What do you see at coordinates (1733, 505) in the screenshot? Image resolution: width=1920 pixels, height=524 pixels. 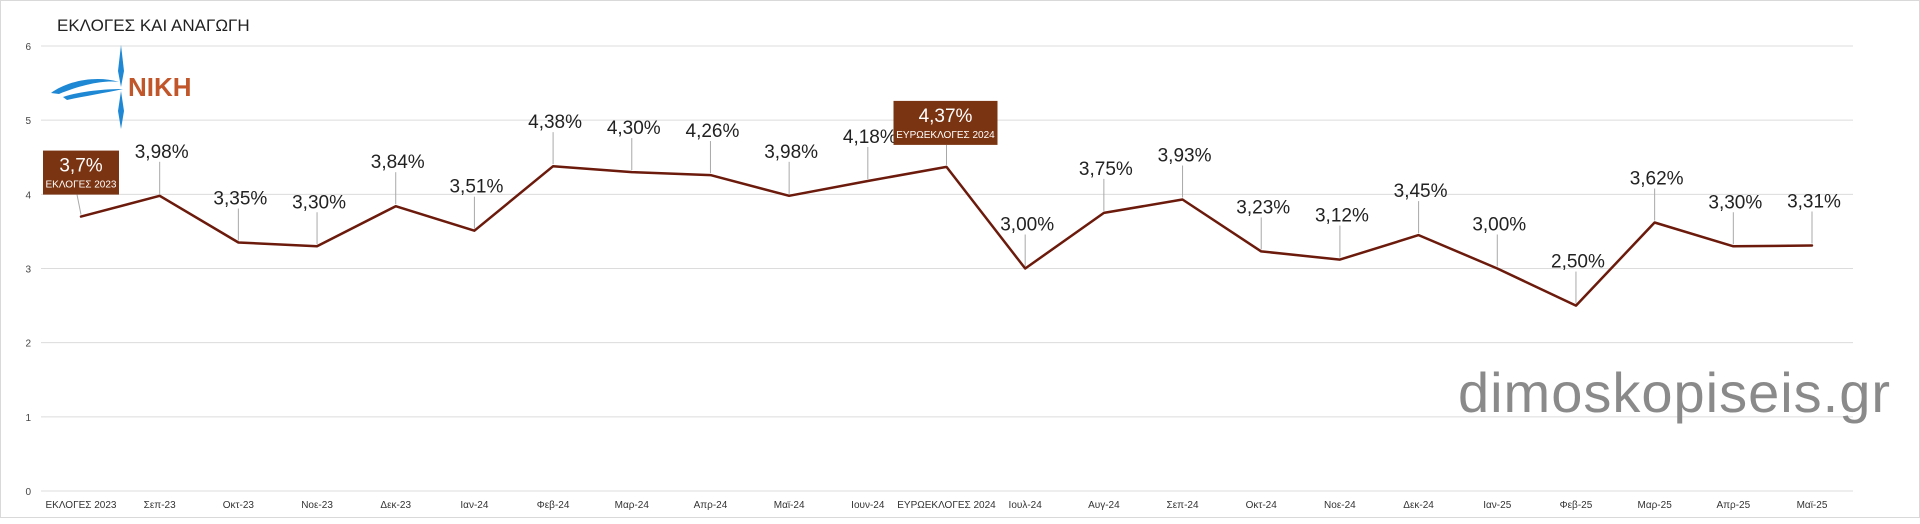 I see `x-tick-label: Απρ-25` at bounding box center [1733, 505].